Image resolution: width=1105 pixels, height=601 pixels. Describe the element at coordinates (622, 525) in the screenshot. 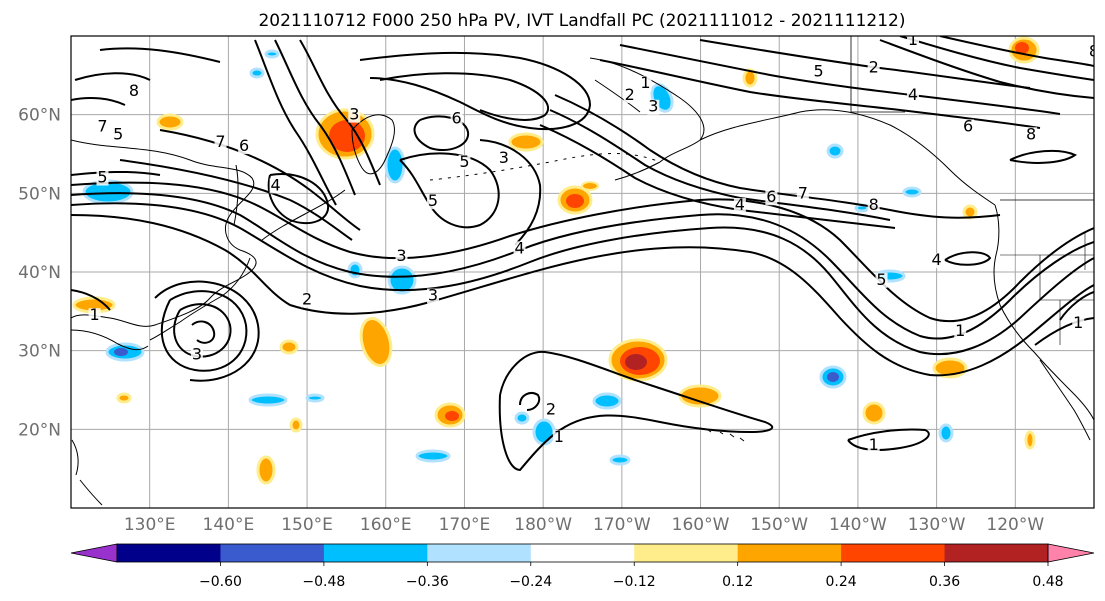

I see `lon-tick-label: 170°W` at that location.